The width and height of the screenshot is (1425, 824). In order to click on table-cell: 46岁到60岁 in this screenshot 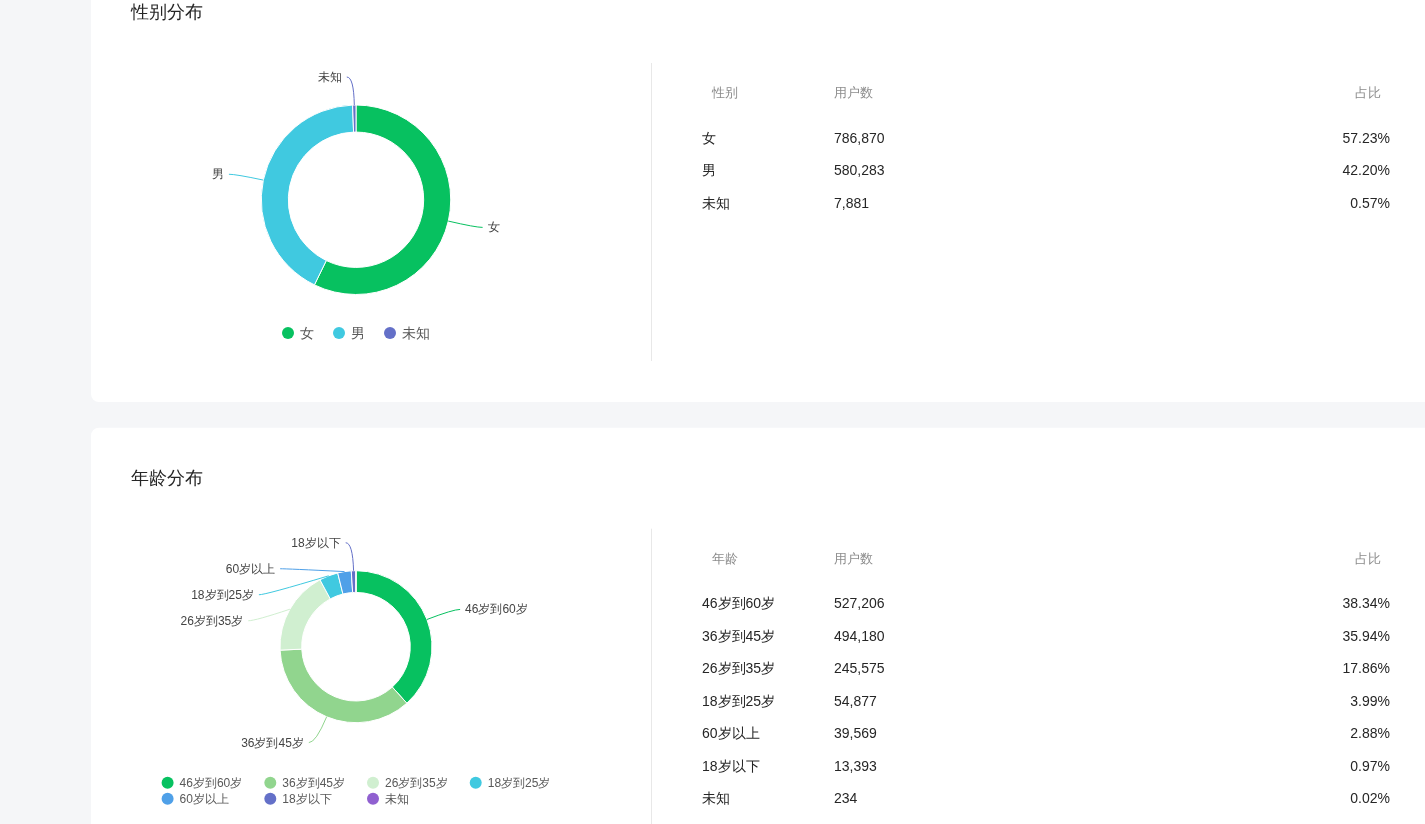, I will do `click(739, 603)`.